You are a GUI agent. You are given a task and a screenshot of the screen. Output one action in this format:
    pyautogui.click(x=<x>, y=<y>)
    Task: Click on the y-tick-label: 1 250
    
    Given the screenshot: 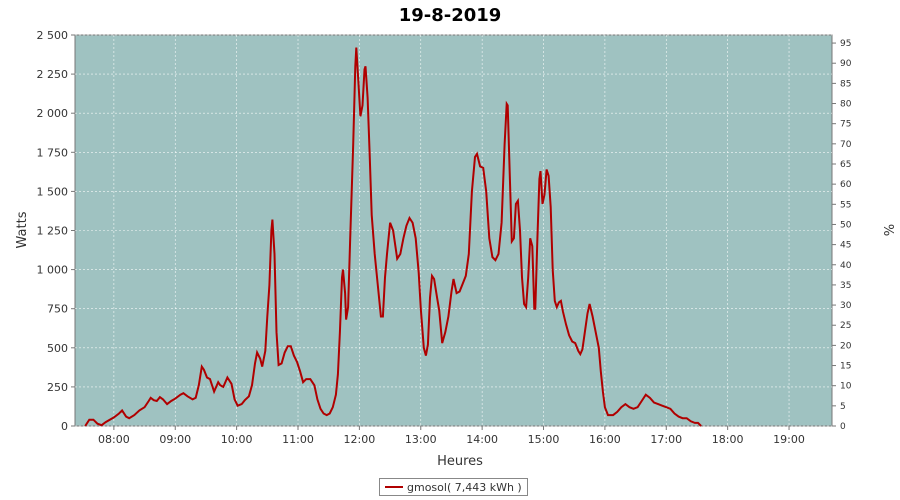 What is the action you would take?
    pyautogui.click(x=53, y=231)
    